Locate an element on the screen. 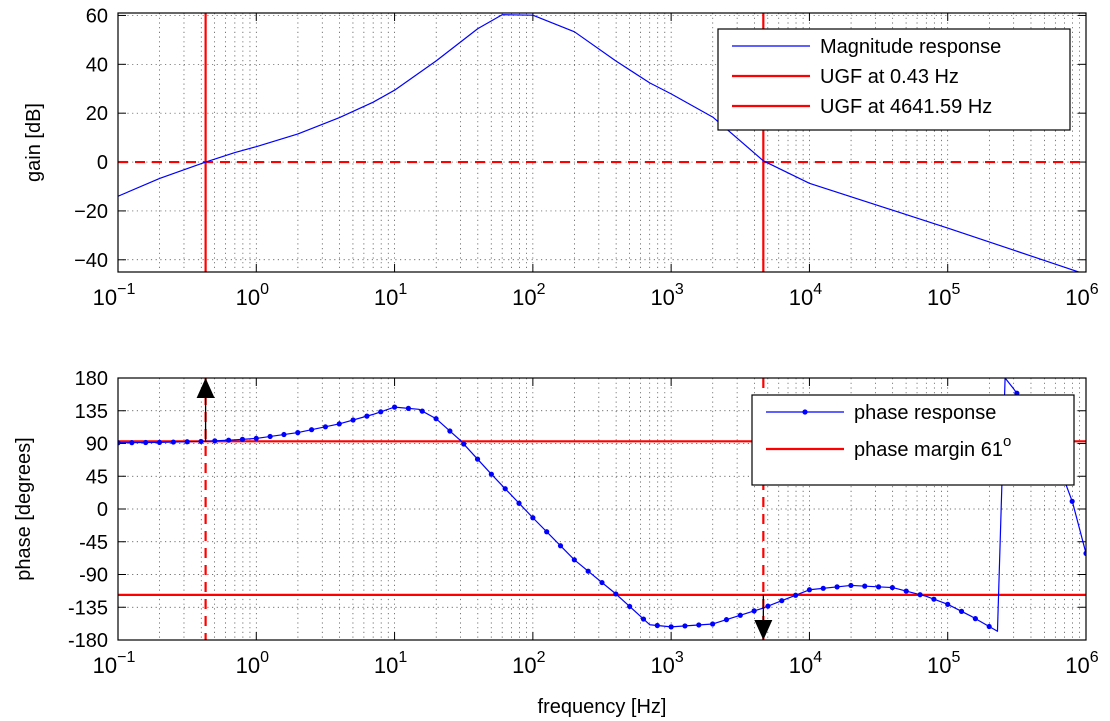 The image size is (1110, 721). x-tick-label: 10⁻¹ is located at coordinates (114, 295).